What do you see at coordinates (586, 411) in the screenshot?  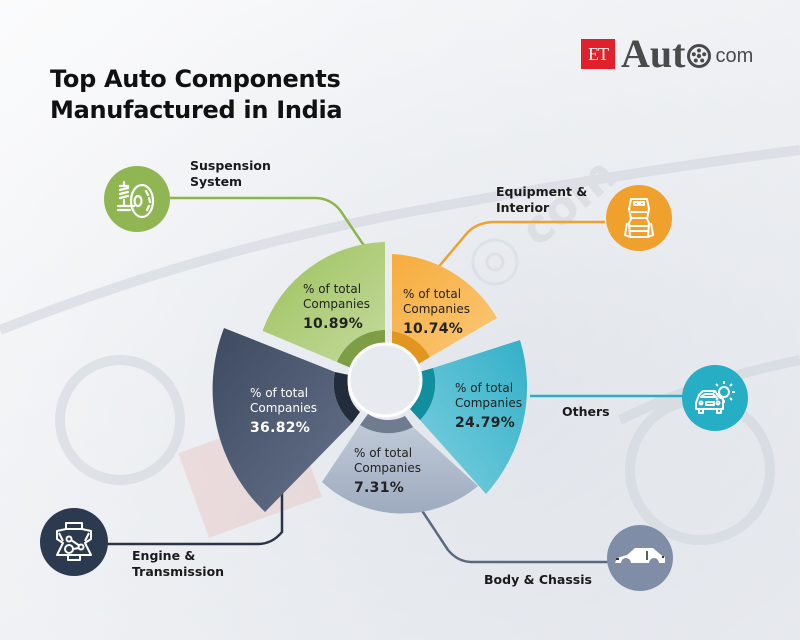 I see `label-others: Others` at bounding box center [586, 411].